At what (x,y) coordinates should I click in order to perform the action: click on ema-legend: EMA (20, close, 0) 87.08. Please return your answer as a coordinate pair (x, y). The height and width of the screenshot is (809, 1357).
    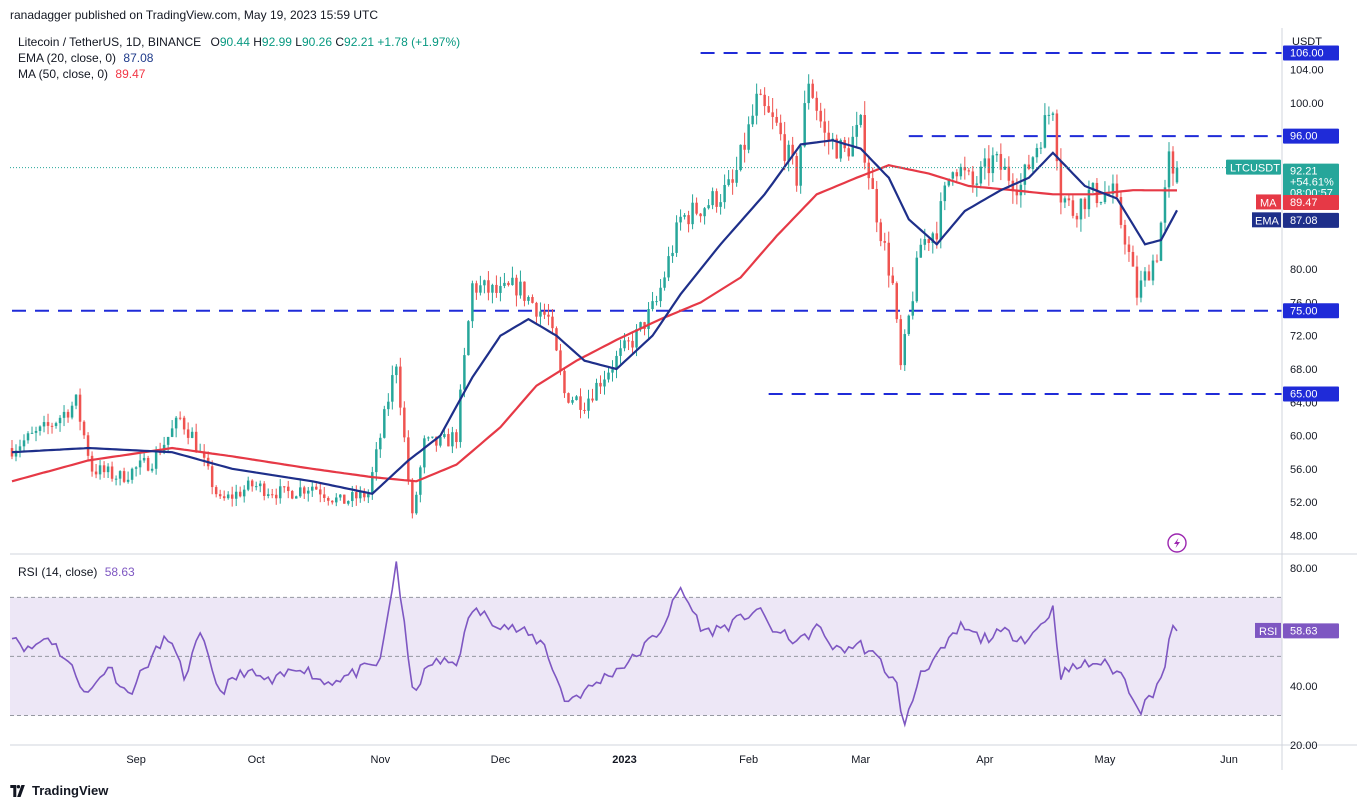
    Looking at the image, I should click on (85, 58).